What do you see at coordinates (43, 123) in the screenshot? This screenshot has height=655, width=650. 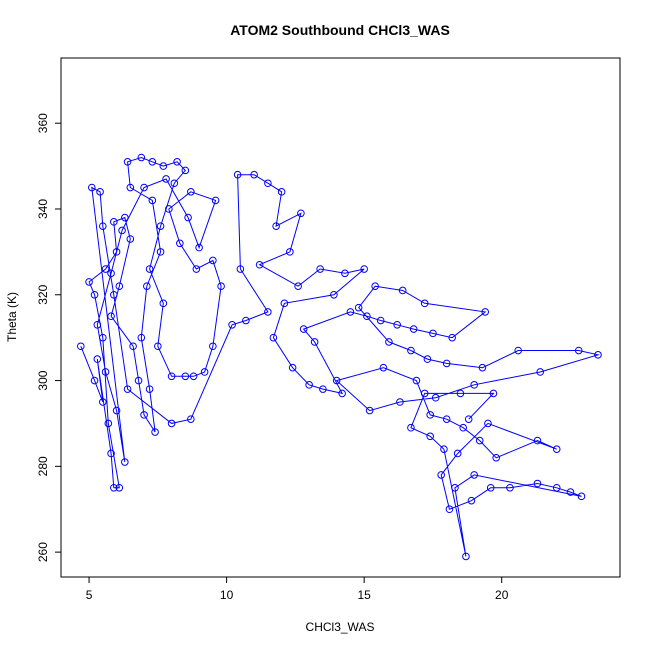 I see `y-tick-label: 360` at bounding box center [43, 123].